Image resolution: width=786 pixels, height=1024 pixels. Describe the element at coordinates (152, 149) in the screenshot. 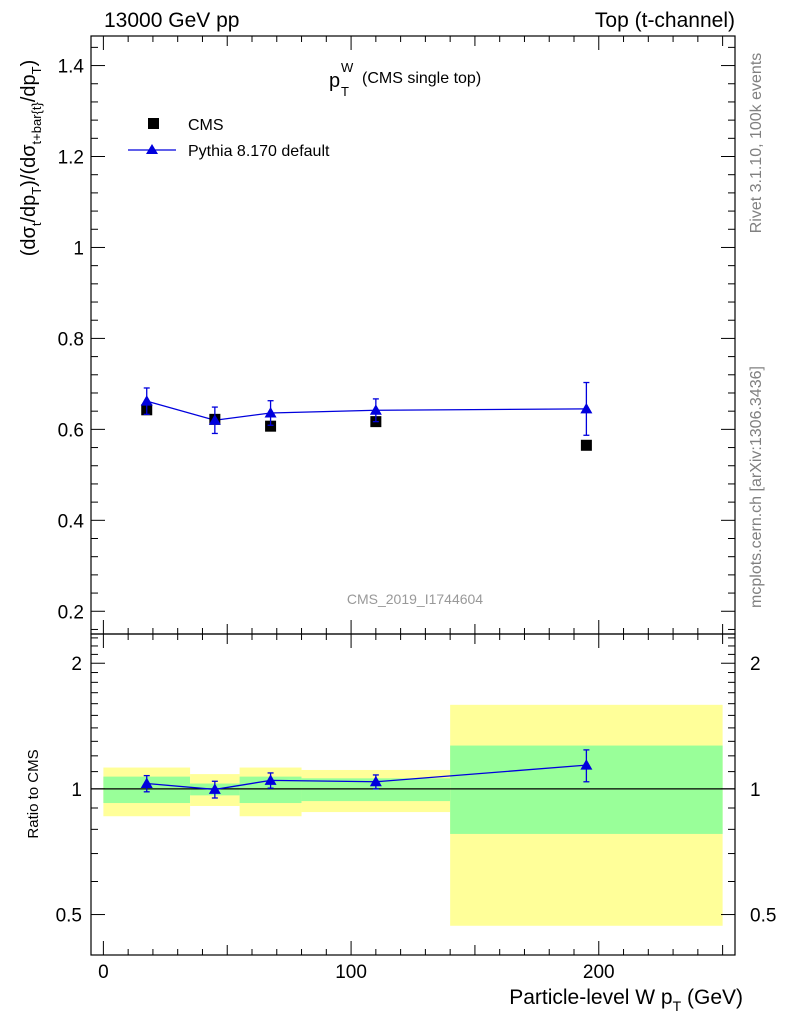

I see `legend-pythia-marker` at that location.